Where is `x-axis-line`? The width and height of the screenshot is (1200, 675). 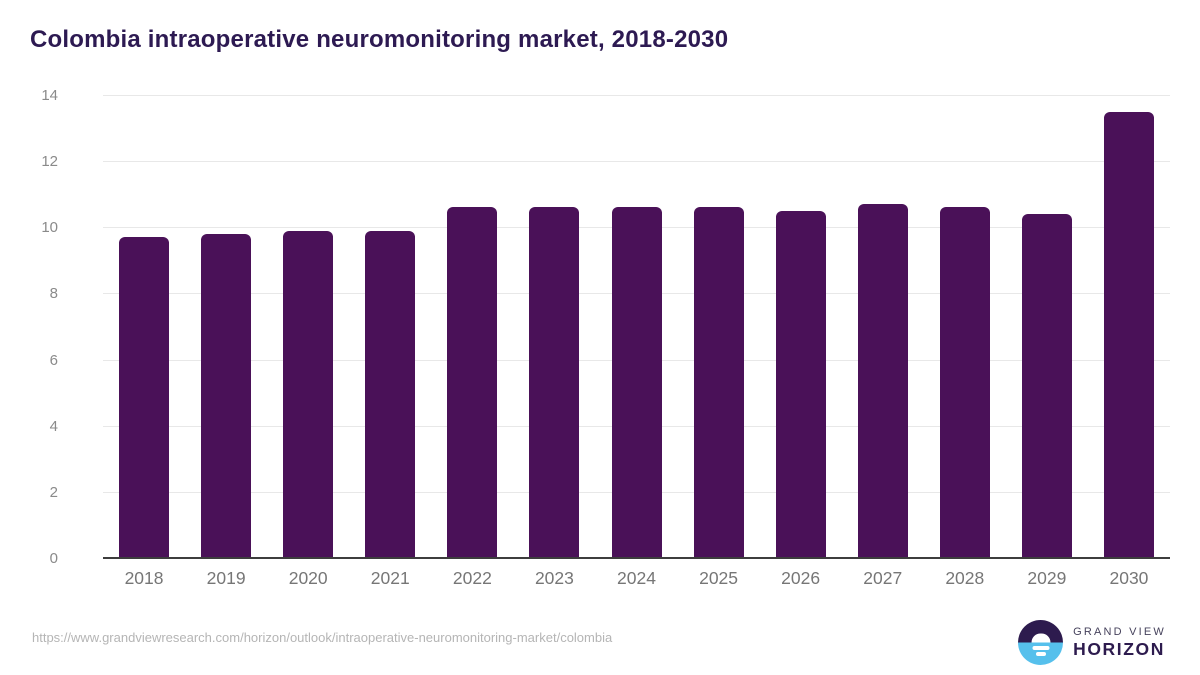 x-axis-line is located at coordinates (636, 558).